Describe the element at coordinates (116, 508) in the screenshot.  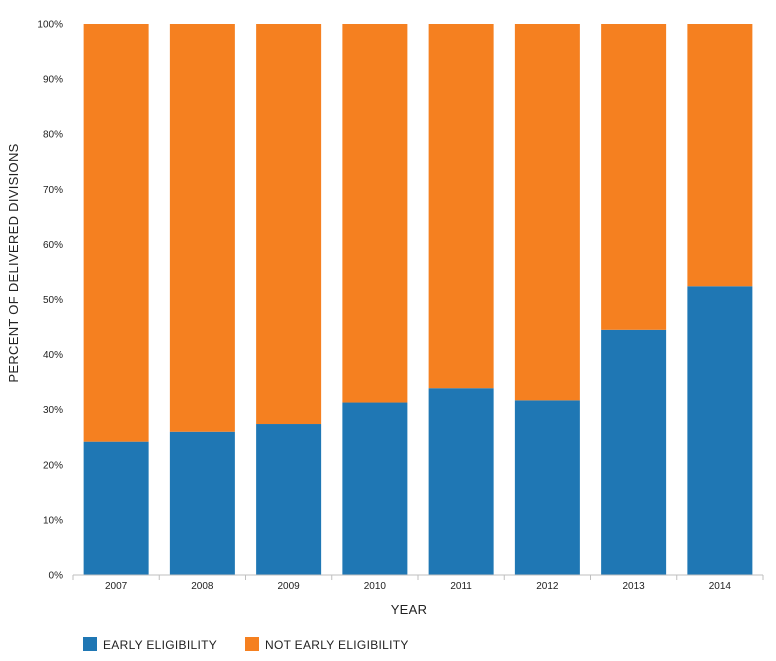
I see `bar-segment-early-2007` at that location.